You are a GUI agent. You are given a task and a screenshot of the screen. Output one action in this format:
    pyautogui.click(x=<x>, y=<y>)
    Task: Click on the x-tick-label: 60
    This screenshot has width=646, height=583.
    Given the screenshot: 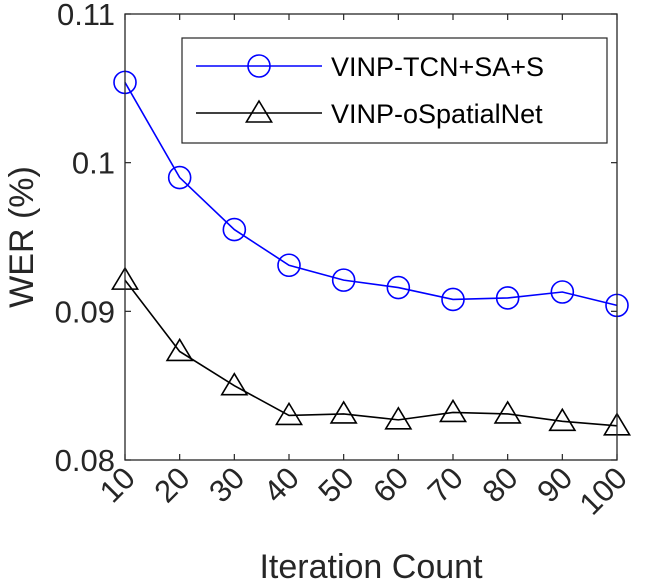 What is the action you would take?
    pyautogui.click(x=390, y=484)
    